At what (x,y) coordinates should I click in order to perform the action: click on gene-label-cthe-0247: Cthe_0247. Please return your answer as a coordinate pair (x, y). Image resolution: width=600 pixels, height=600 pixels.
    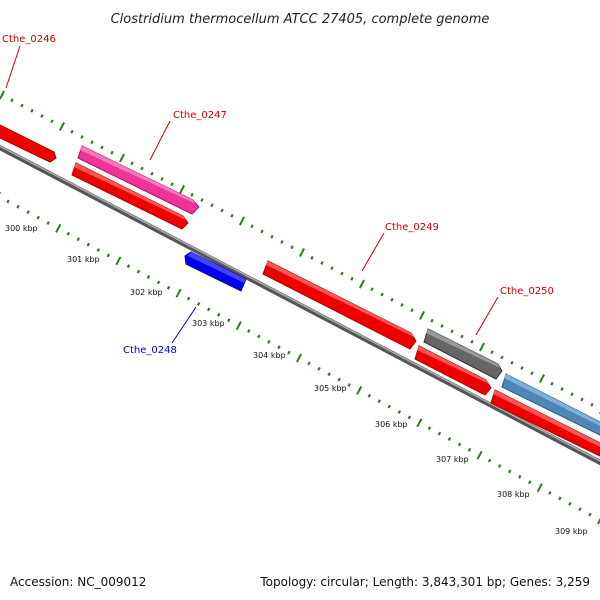
    Looking at the image, I should click on (200, 115).